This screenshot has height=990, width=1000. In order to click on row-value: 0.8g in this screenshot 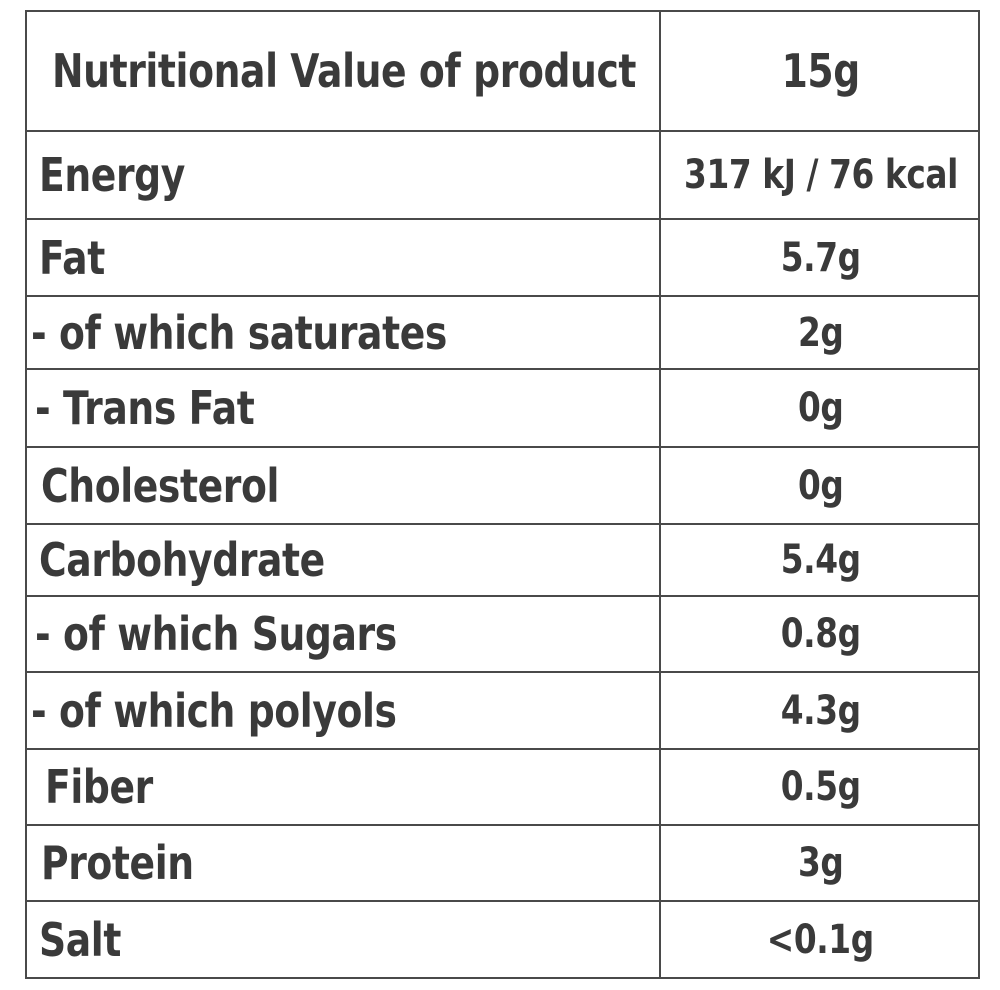, I will do `click(820, 634)`.